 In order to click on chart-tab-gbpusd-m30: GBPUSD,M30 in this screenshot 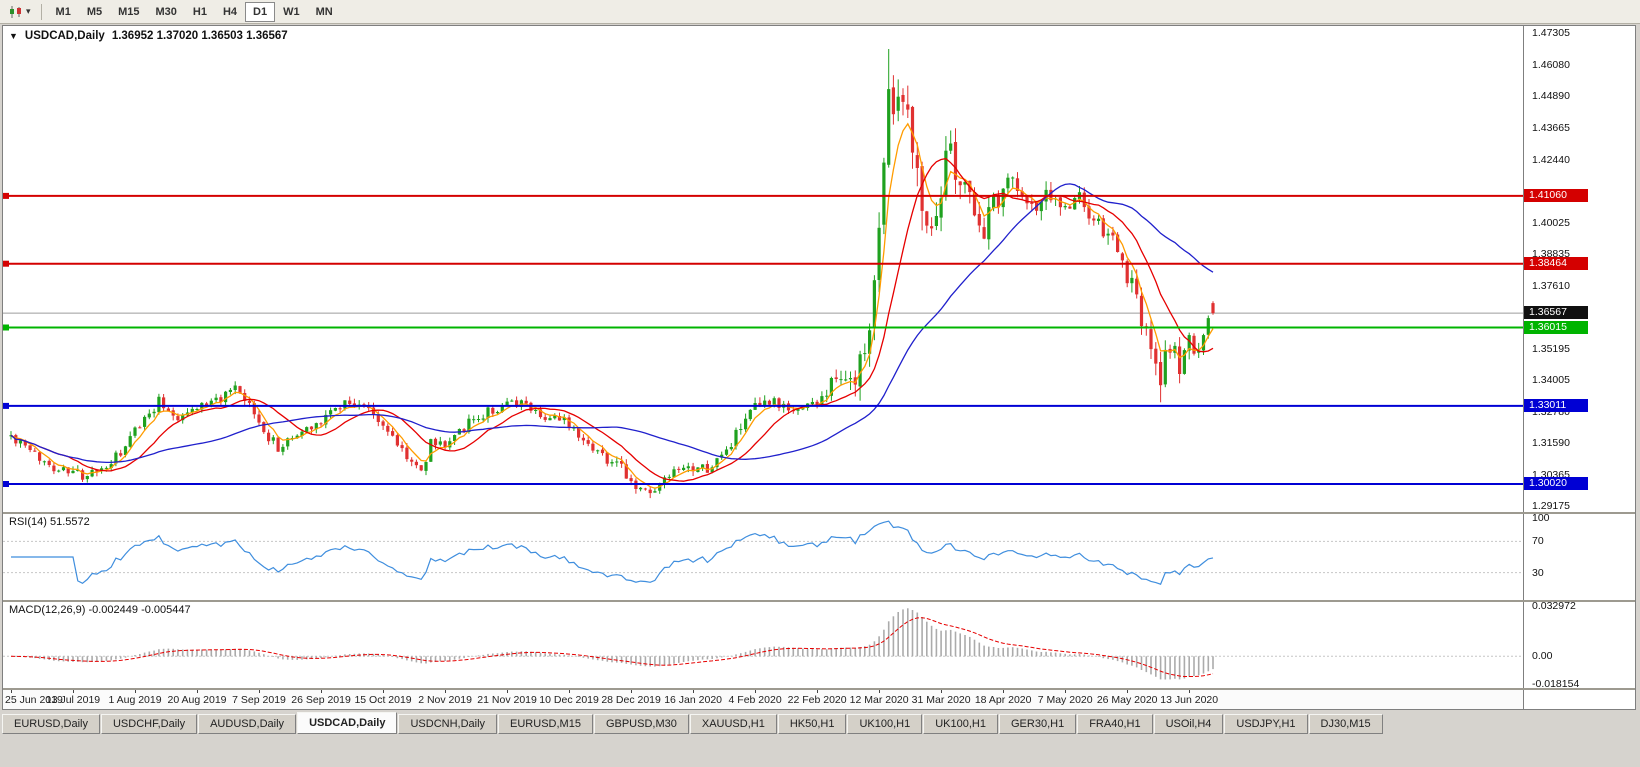, I will do `click(641, 724)`.